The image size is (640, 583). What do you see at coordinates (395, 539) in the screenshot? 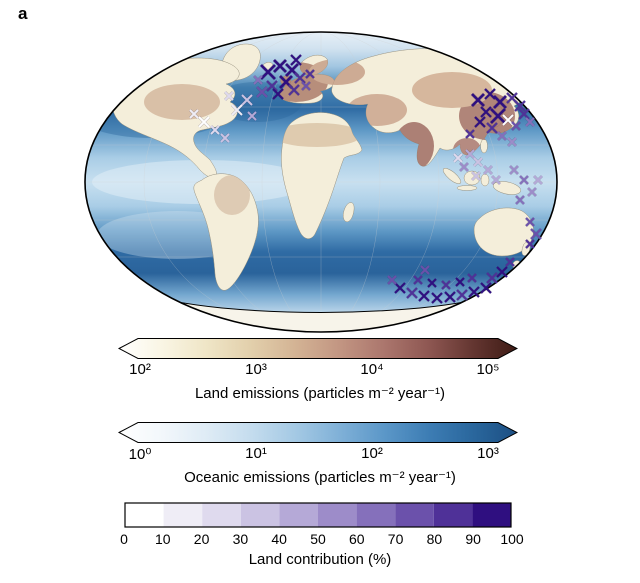
I see `tick-label: 70` at bounding box center [395, 539].